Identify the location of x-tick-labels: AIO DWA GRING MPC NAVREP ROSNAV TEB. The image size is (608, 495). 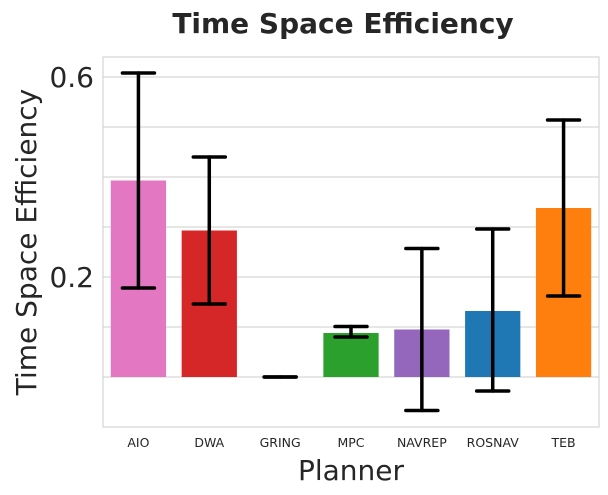
(351, 442).